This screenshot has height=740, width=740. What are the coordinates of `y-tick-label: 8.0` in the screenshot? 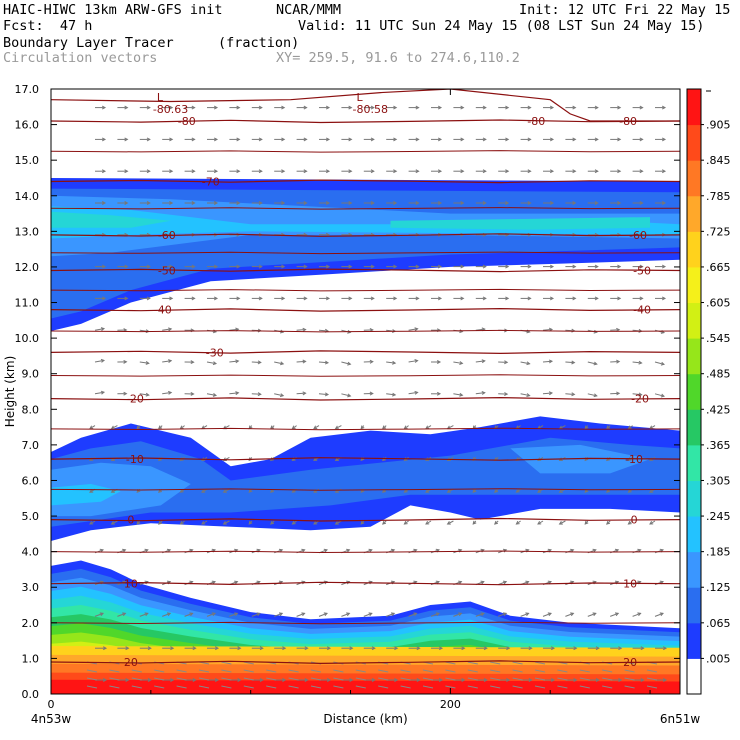 It's located at (31, 409).